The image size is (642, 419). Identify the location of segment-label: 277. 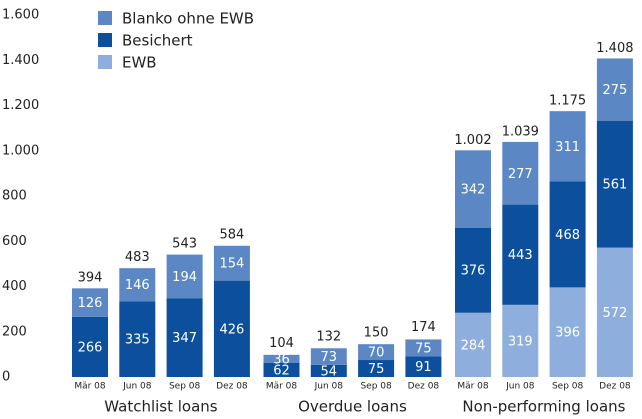
(520, 174).